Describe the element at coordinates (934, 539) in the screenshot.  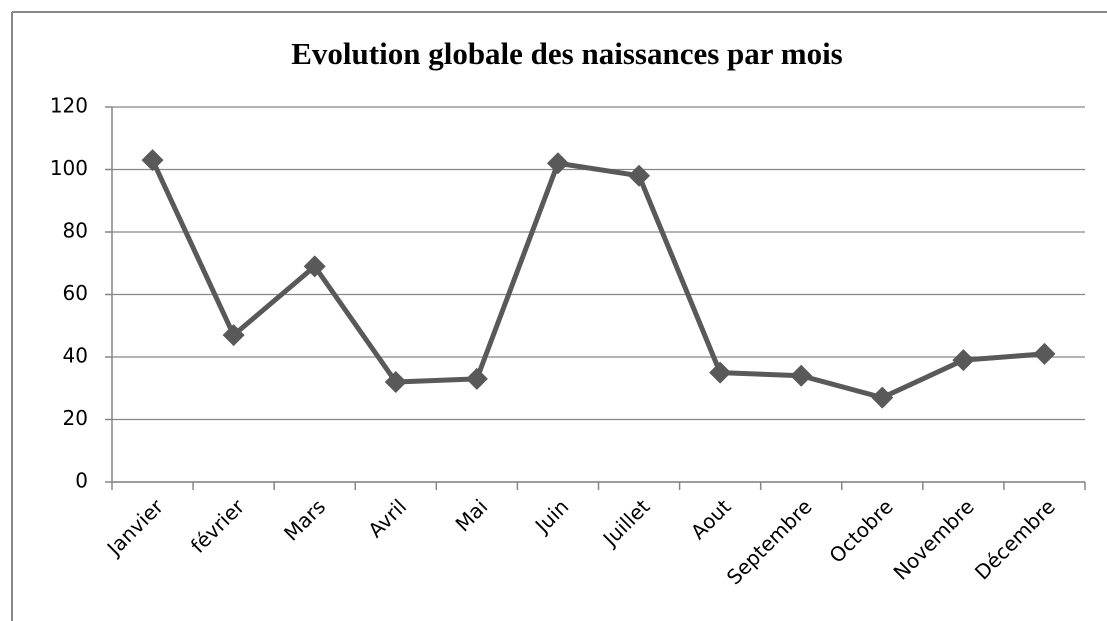
I see `x-tick-label: Novembre` at that location.